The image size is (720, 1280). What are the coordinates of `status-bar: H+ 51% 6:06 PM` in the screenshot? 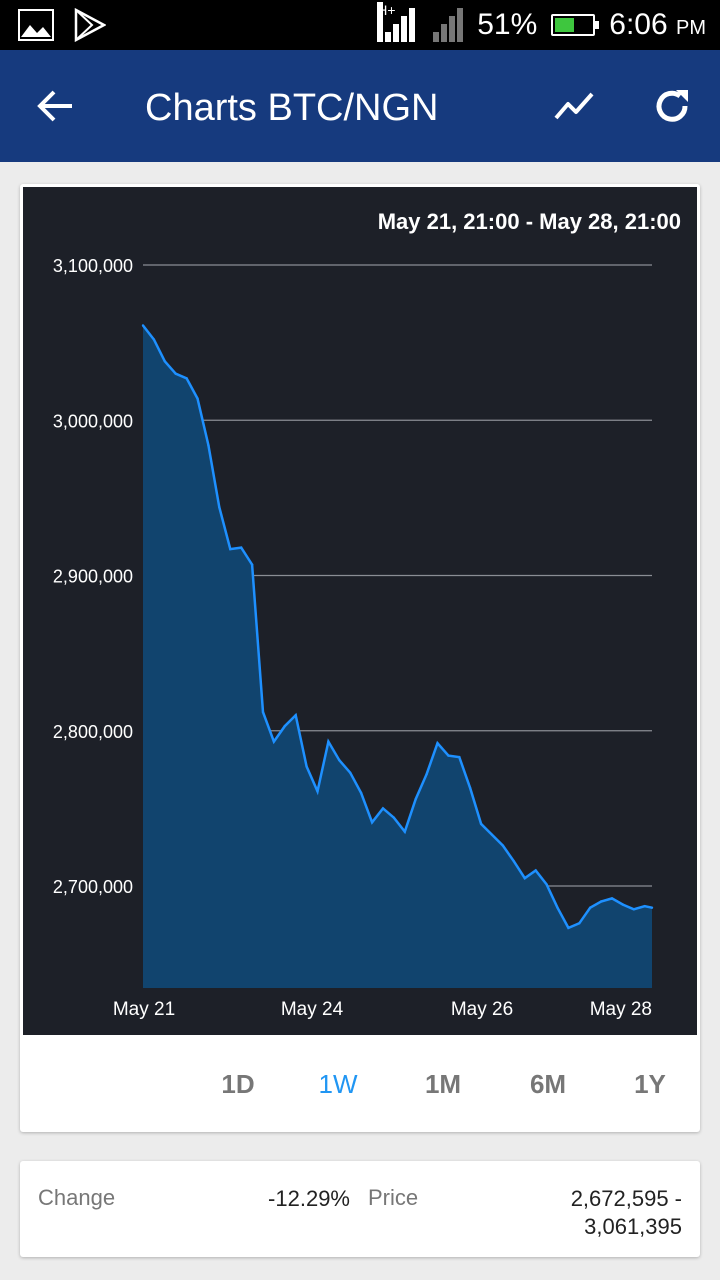 It's located at (360, 25).